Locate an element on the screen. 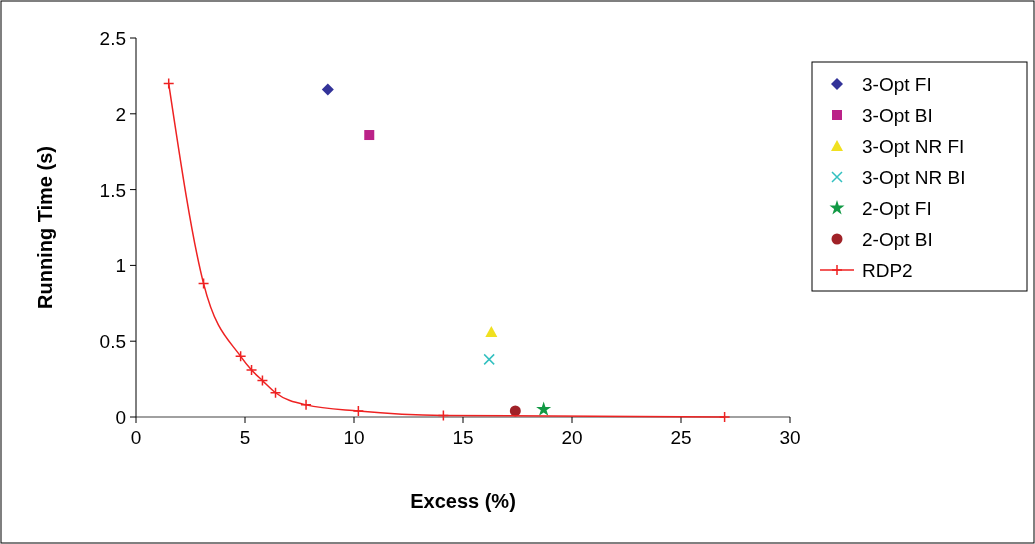  y-tick-label: 2.5 is located at coordinates (112, 38).